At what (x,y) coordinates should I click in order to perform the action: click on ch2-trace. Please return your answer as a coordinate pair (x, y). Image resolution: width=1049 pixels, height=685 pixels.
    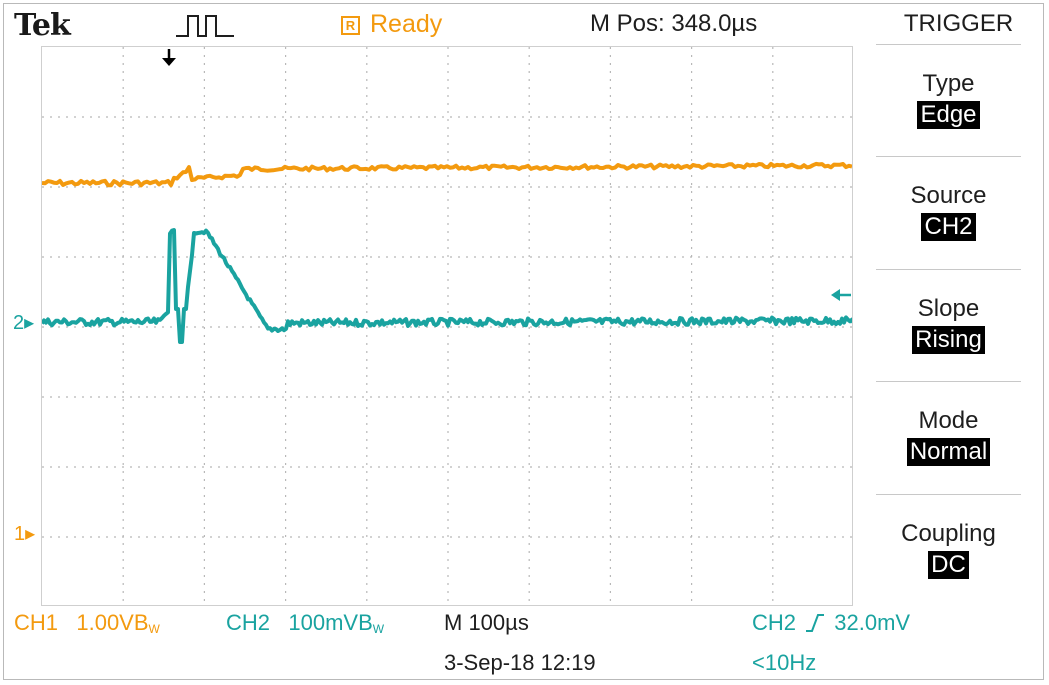
    Looking at the image, I should click on (447, 286).